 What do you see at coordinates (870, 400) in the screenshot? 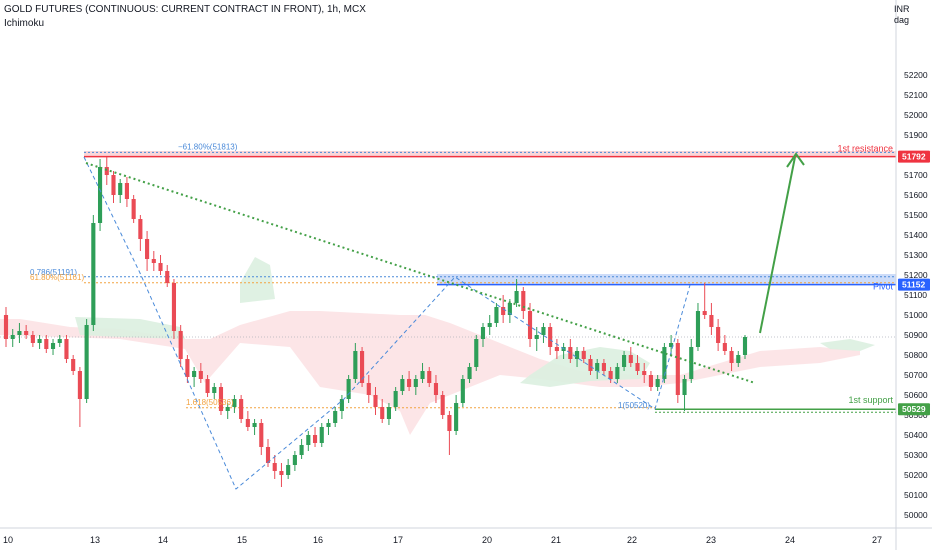
I see `level-label: 1st support` at bounding box center [870, 400].